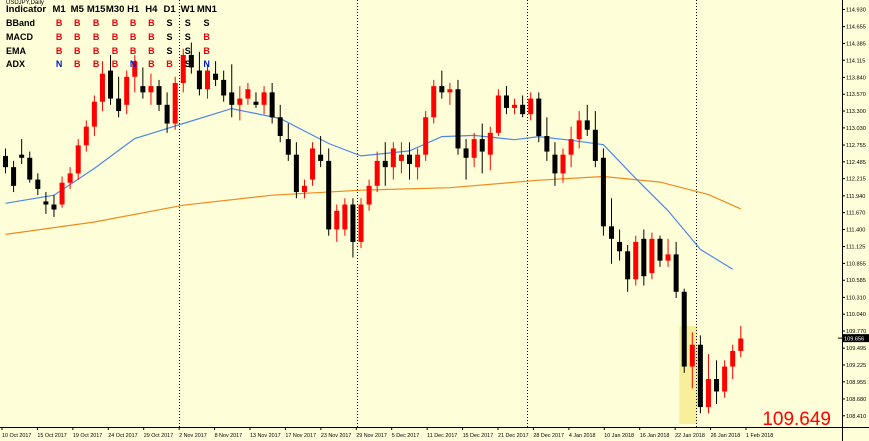 The image size is (869, 441). Describe the element at coordinates (16, 436) in the screenshot. I see `x-tick-label: 10 Oct 2017` at that location.